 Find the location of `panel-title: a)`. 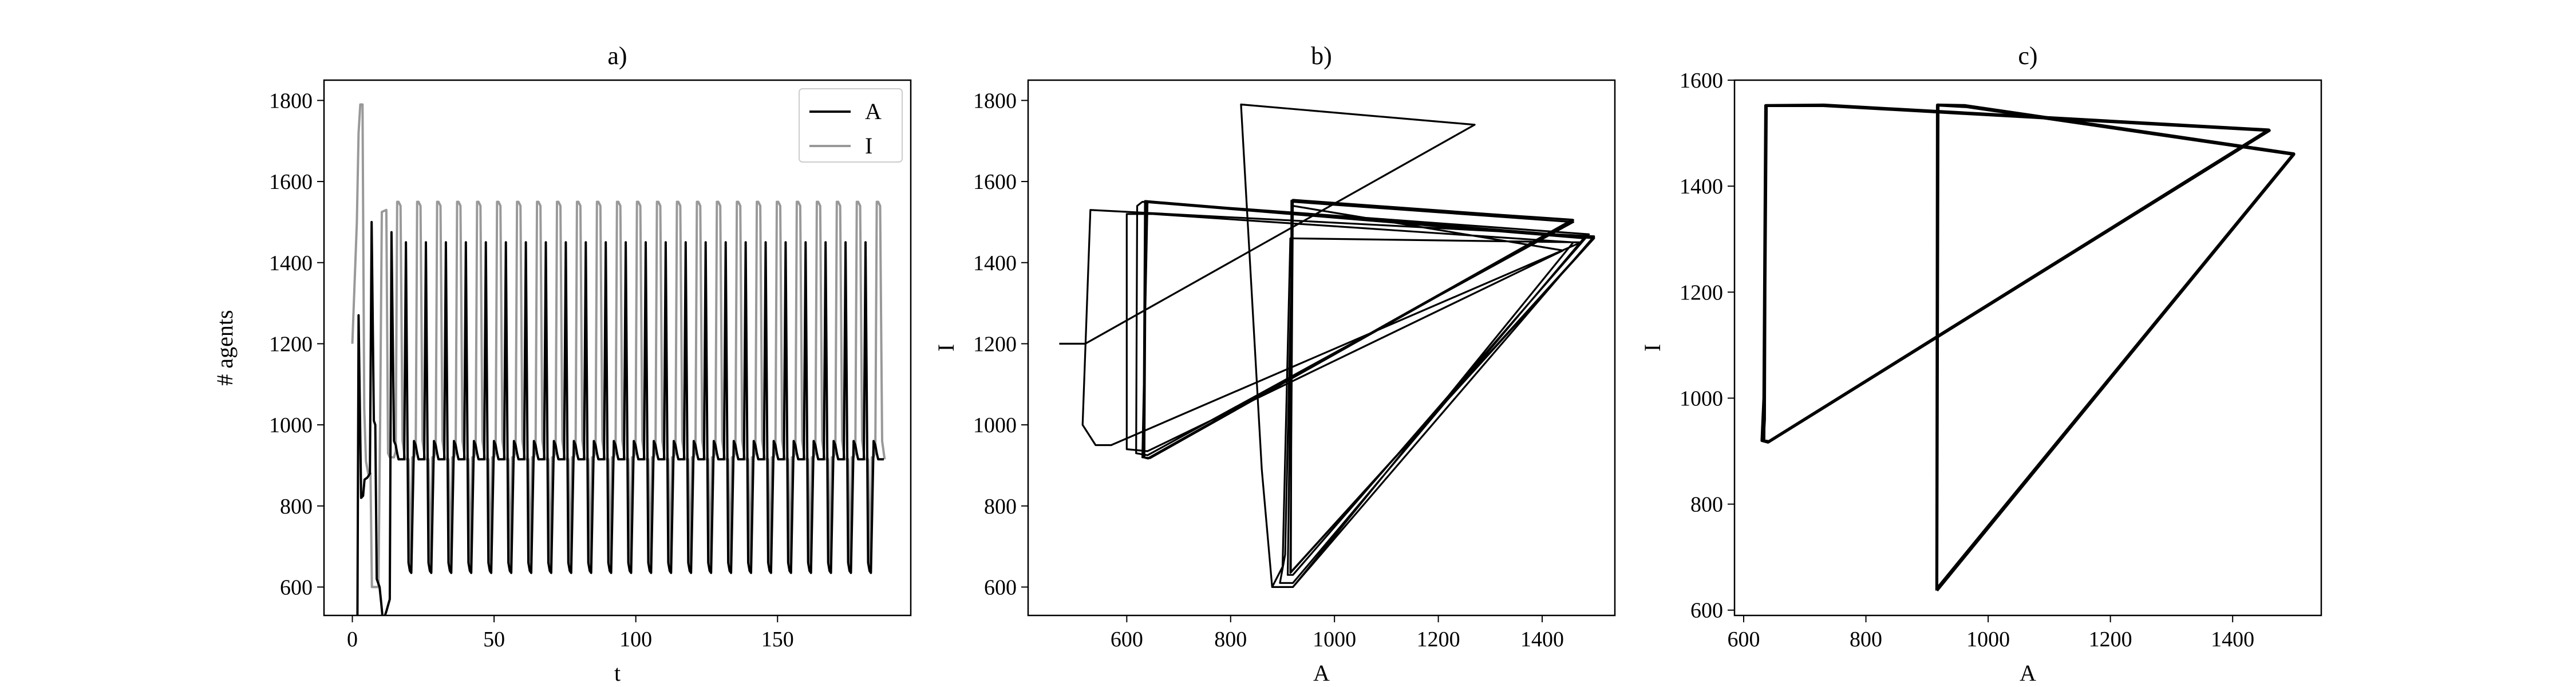

panel-title: a) is located at coordinates (617, 56).